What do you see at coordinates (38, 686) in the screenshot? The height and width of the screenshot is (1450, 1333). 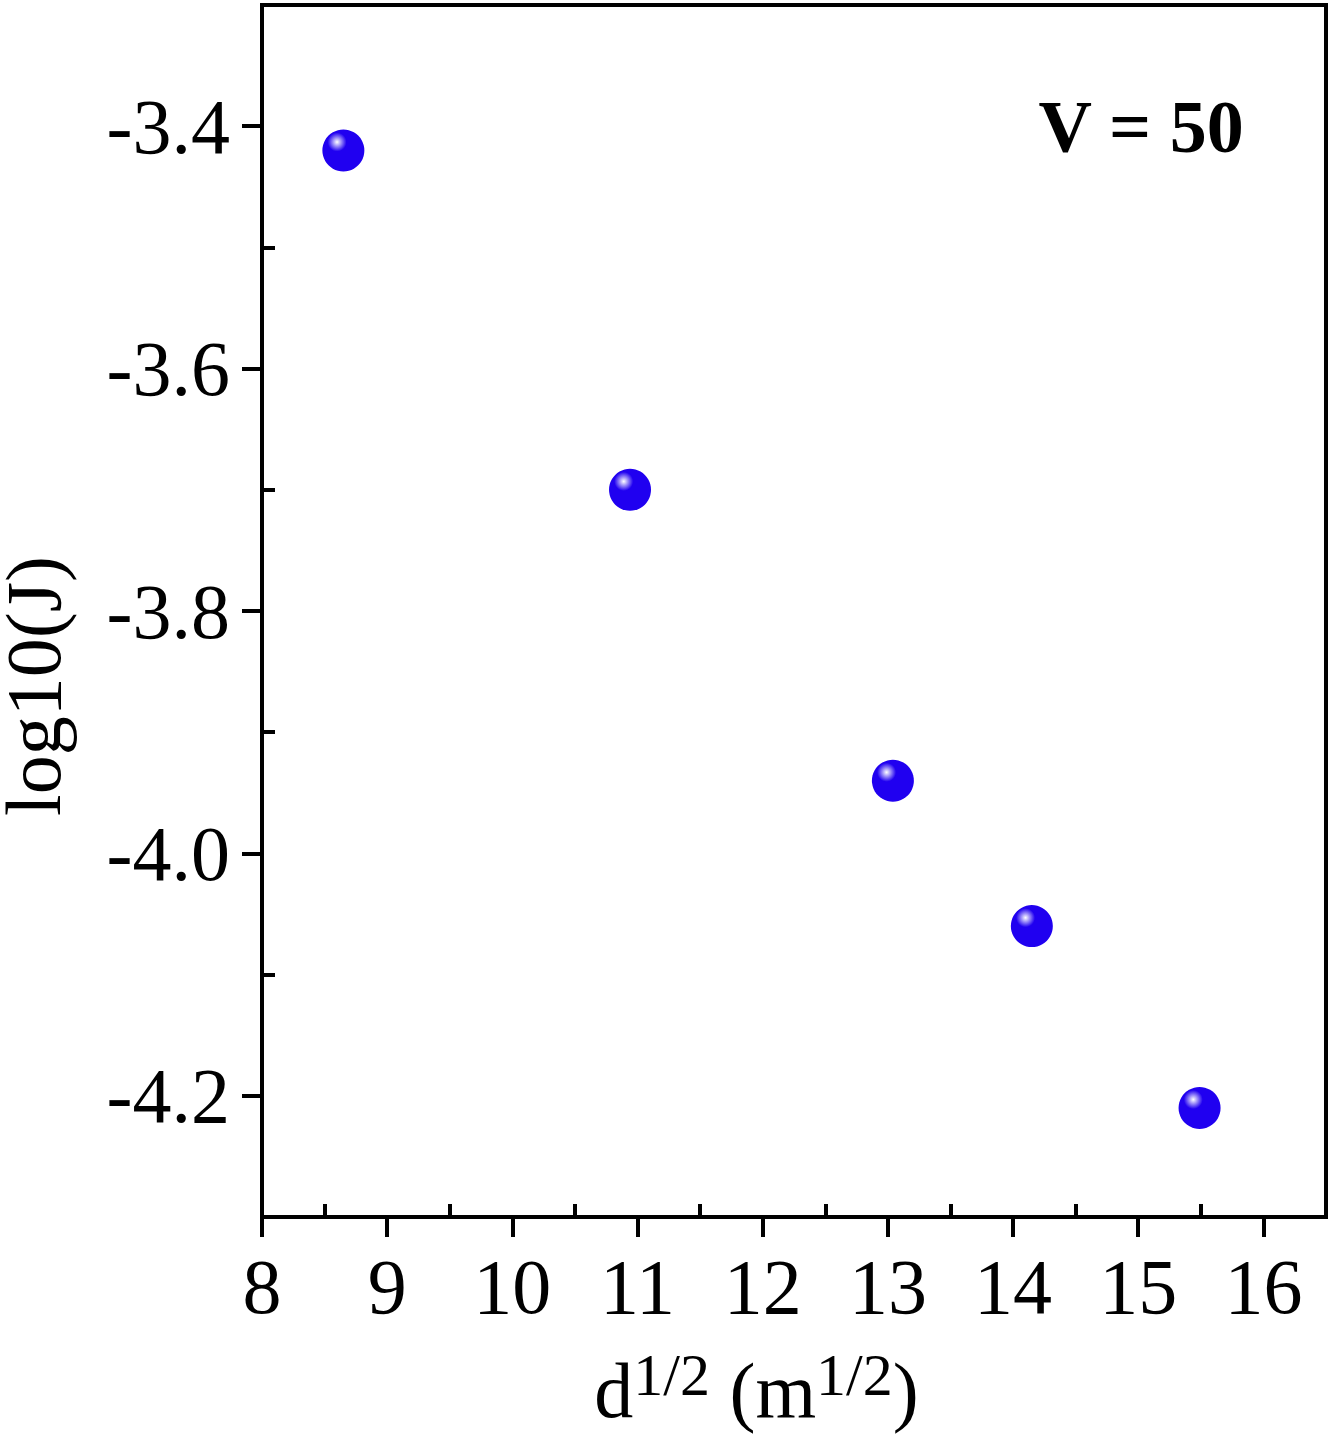 I see `y-axis-title: log10(J)` at bounding box center [38, 686].